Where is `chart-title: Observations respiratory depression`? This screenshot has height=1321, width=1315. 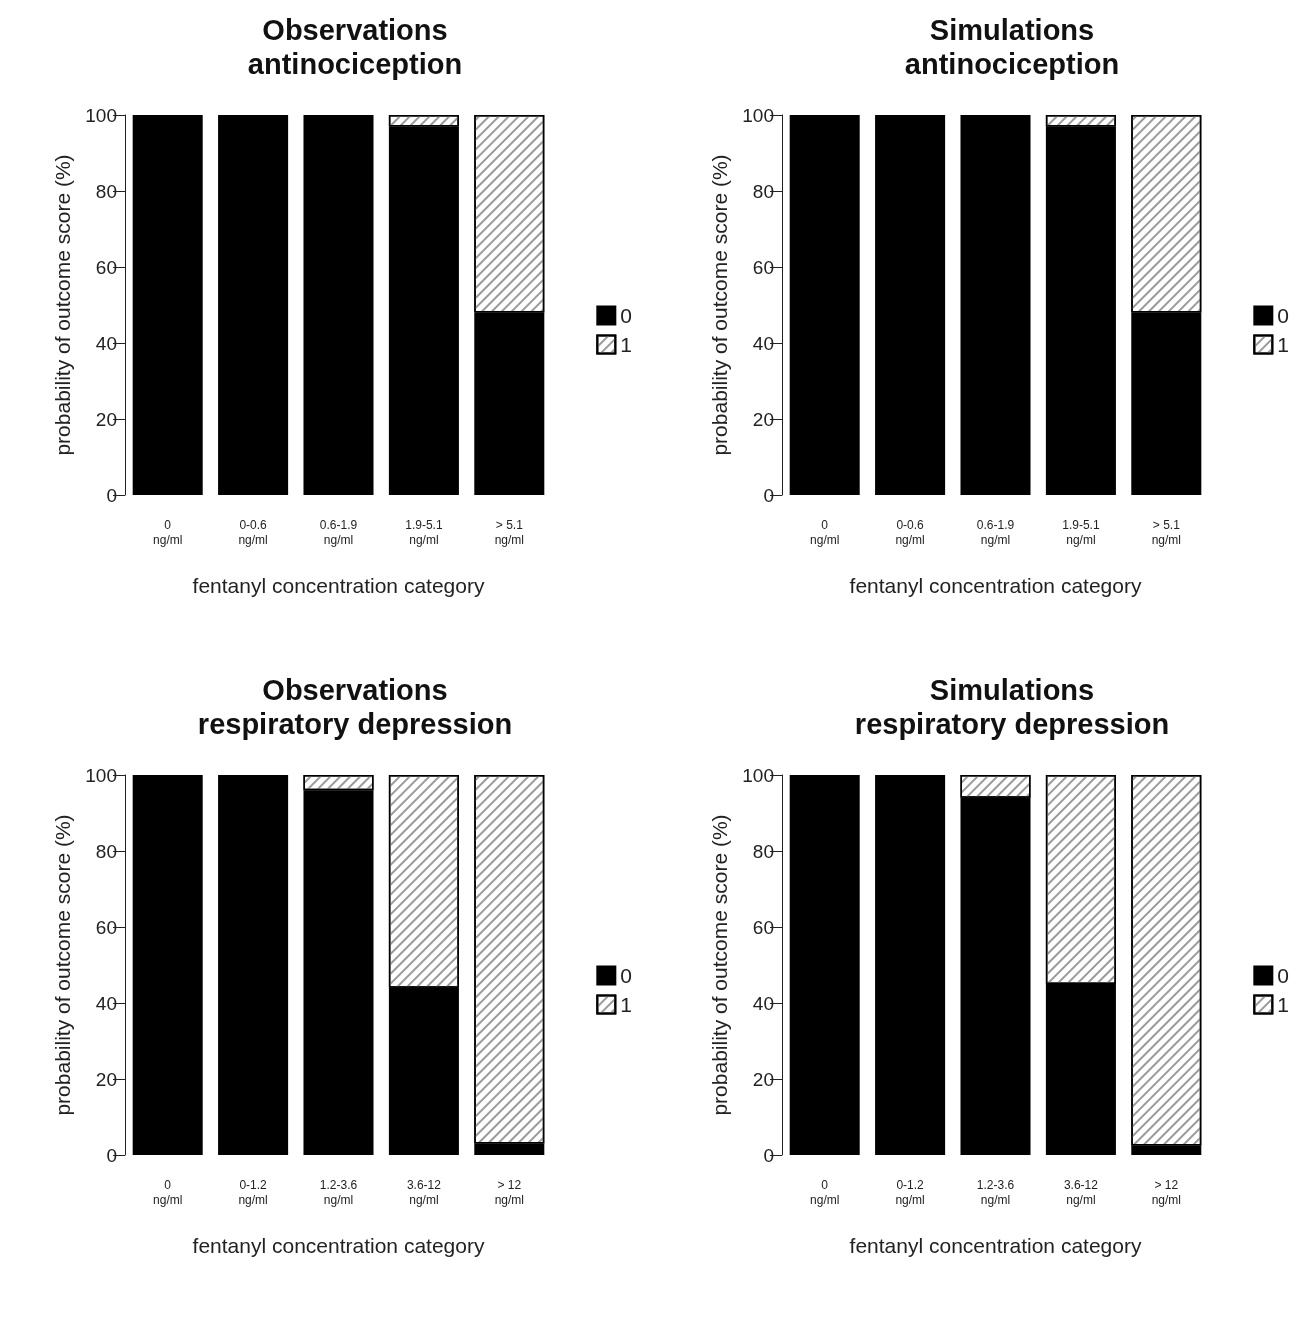
chart-title: Observations respiratory depression is located at coordinates (355, 707).